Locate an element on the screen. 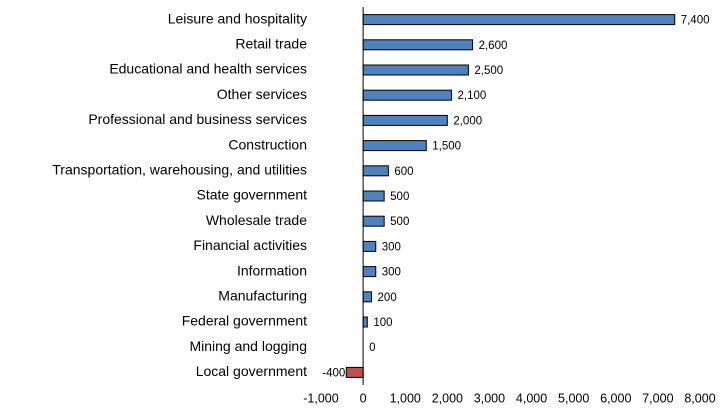 This screenshot has width=727, height=409. x-tick-label: 6,000 is located at coordinates (615, 398).